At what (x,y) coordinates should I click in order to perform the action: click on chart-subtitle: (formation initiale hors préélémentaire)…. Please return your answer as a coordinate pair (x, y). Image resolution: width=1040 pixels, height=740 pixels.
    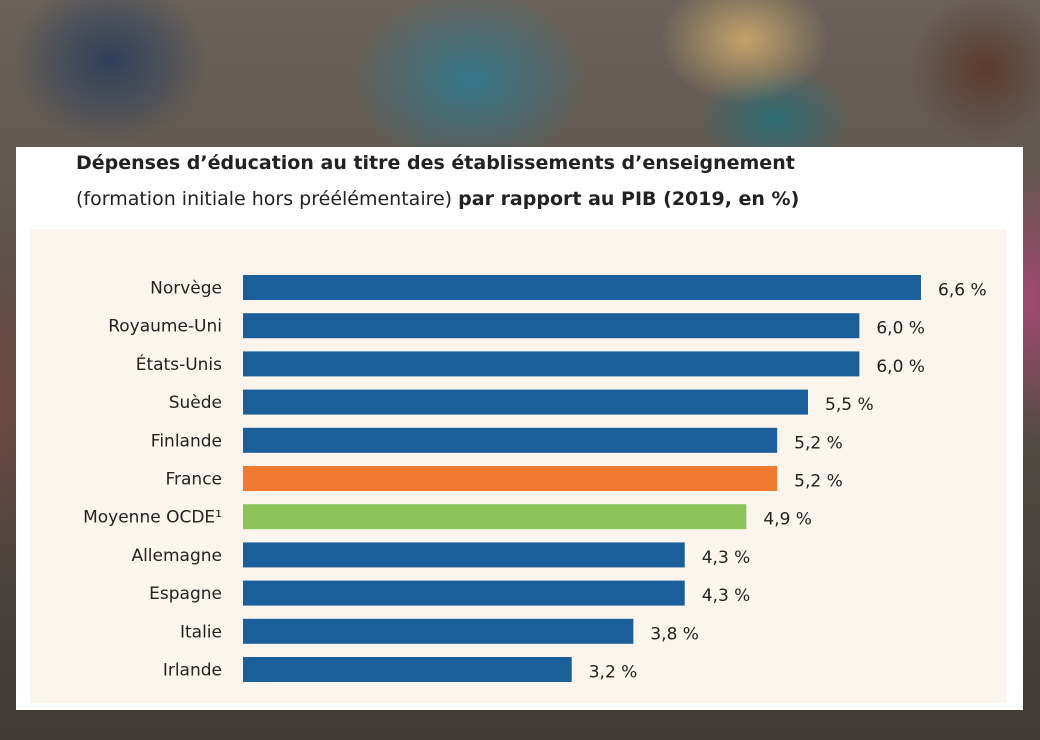
    Looking at the image, I should click on (437, 199).